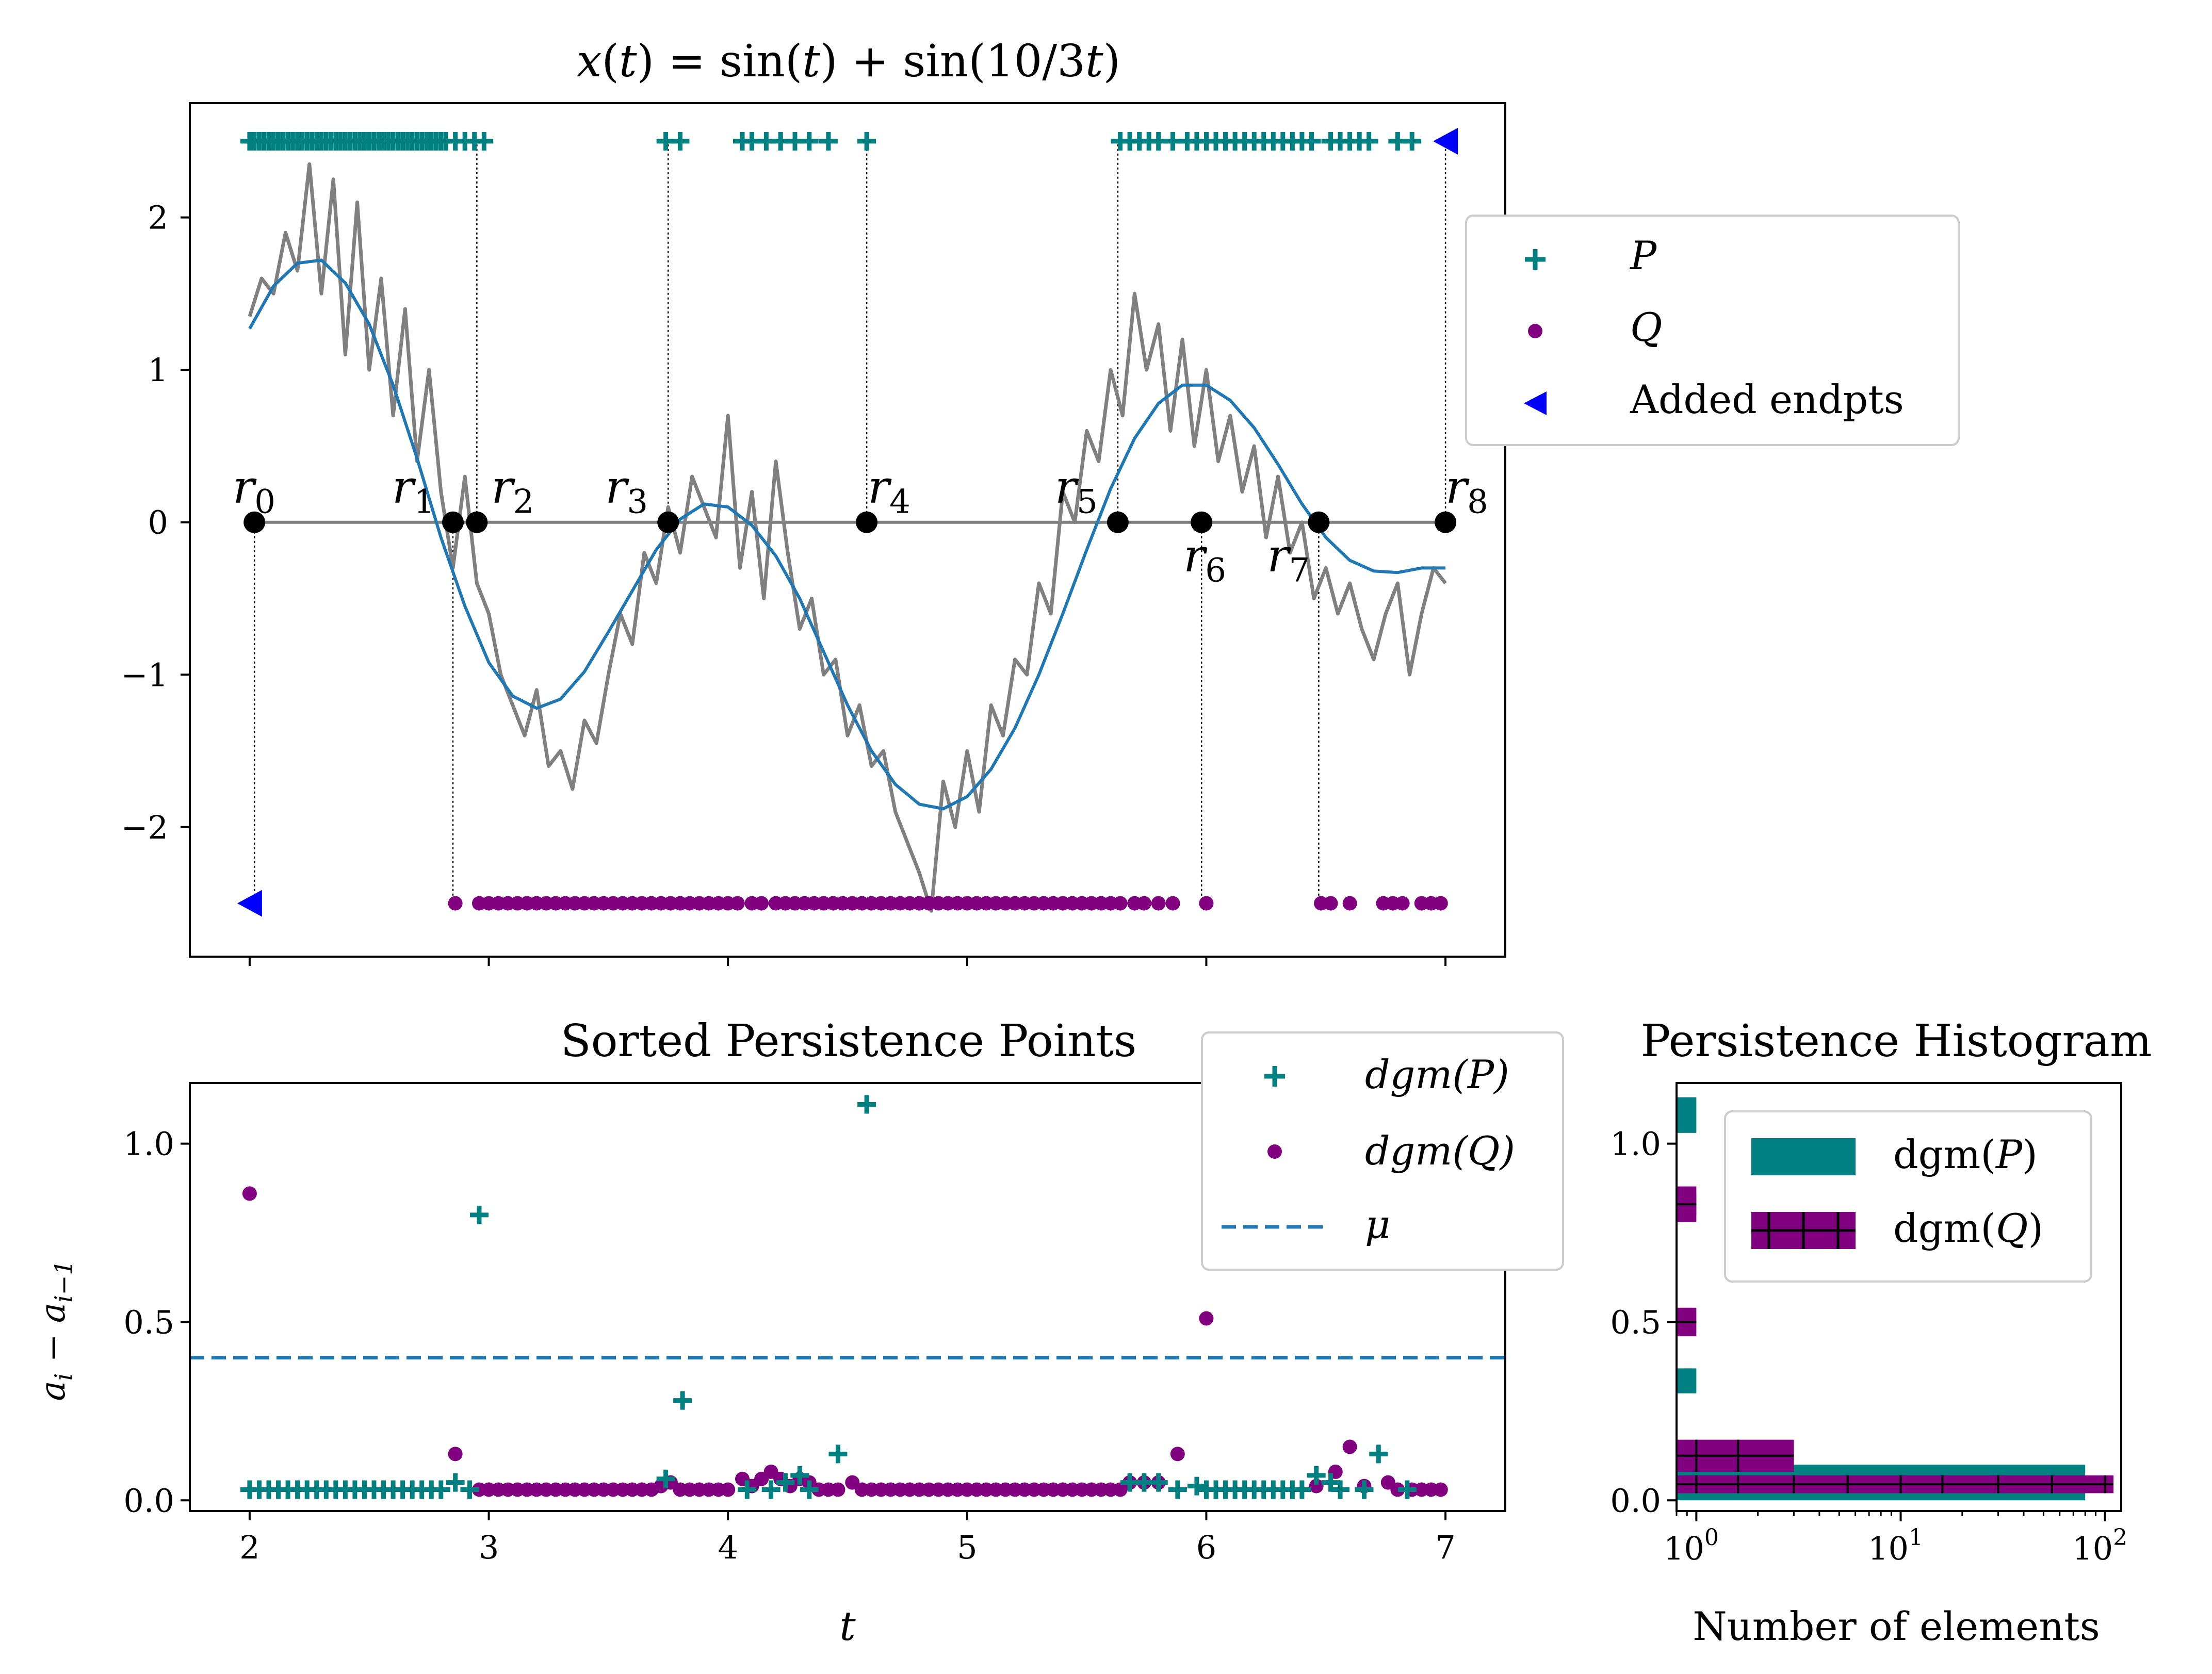  Describe the element at coordinates (967, 1547) in the screenshot. I see `bl-x-tick-label: 5` at that location.